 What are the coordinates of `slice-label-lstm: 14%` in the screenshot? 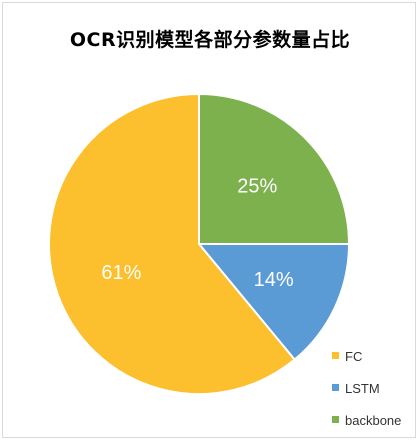 It's located at (274, 280).